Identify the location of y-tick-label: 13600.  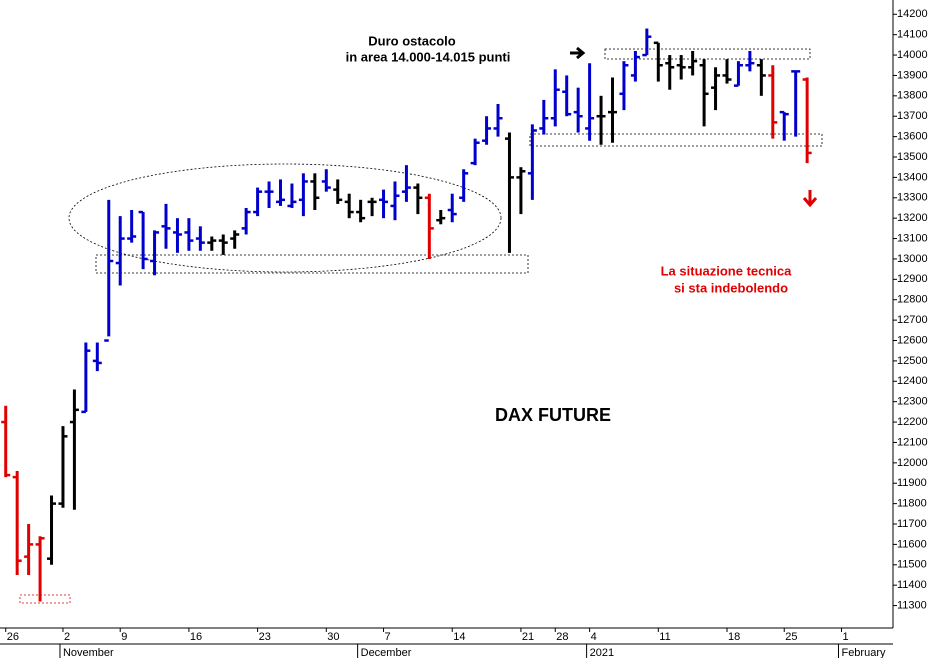
(912, 137).